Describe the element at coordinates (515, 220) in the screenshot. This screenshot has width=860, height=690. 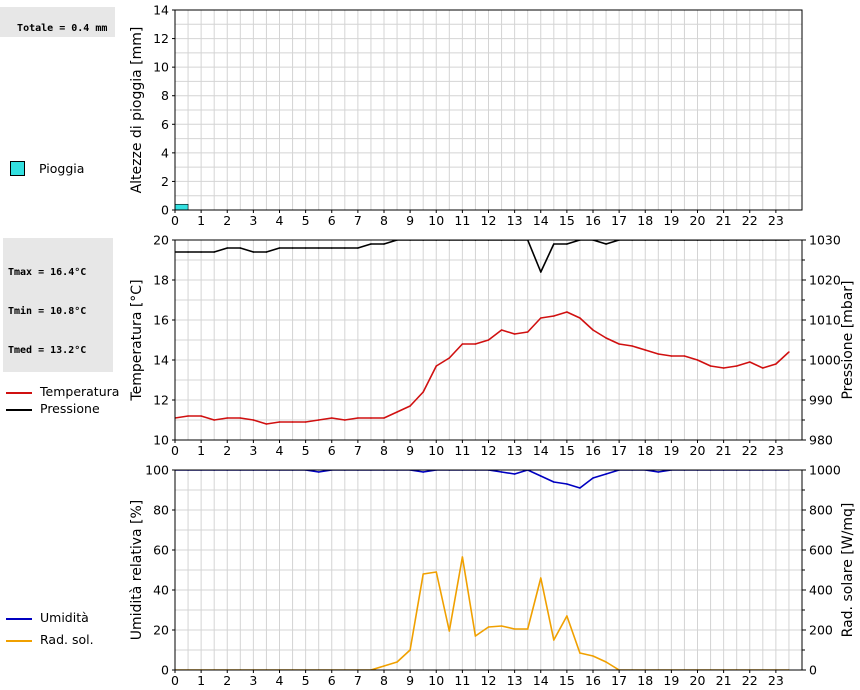
I see `x-tick-label: 13` at that location.